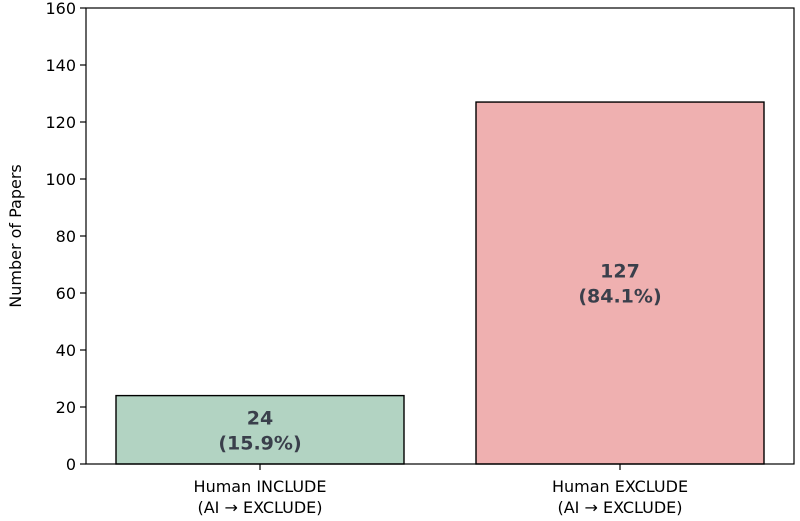  I want to click on y-axis: 0 20 40 60 80 100 120 140 160, so click(65, 237).